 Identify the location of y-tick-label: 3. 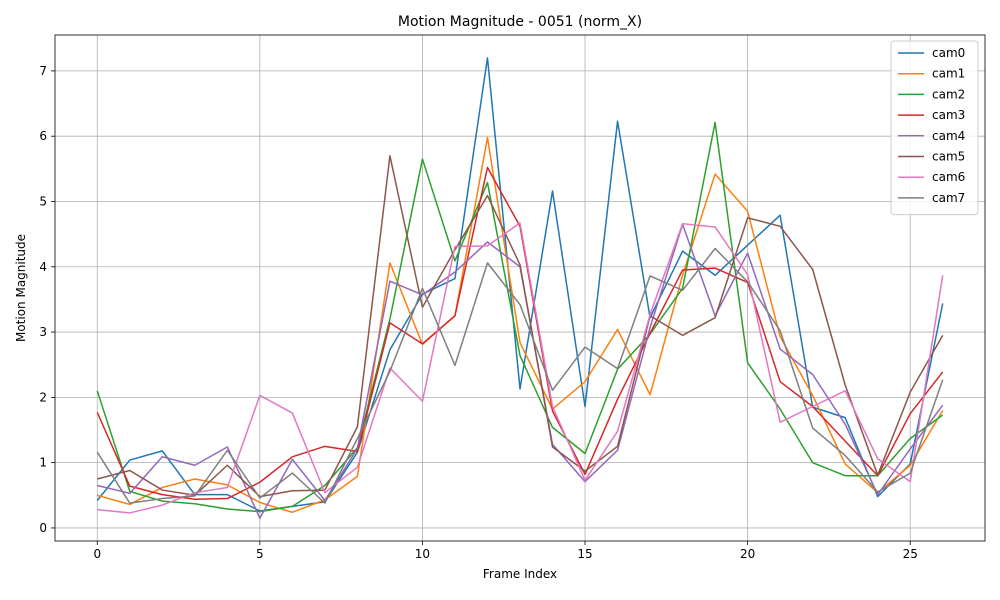
(43, 332).